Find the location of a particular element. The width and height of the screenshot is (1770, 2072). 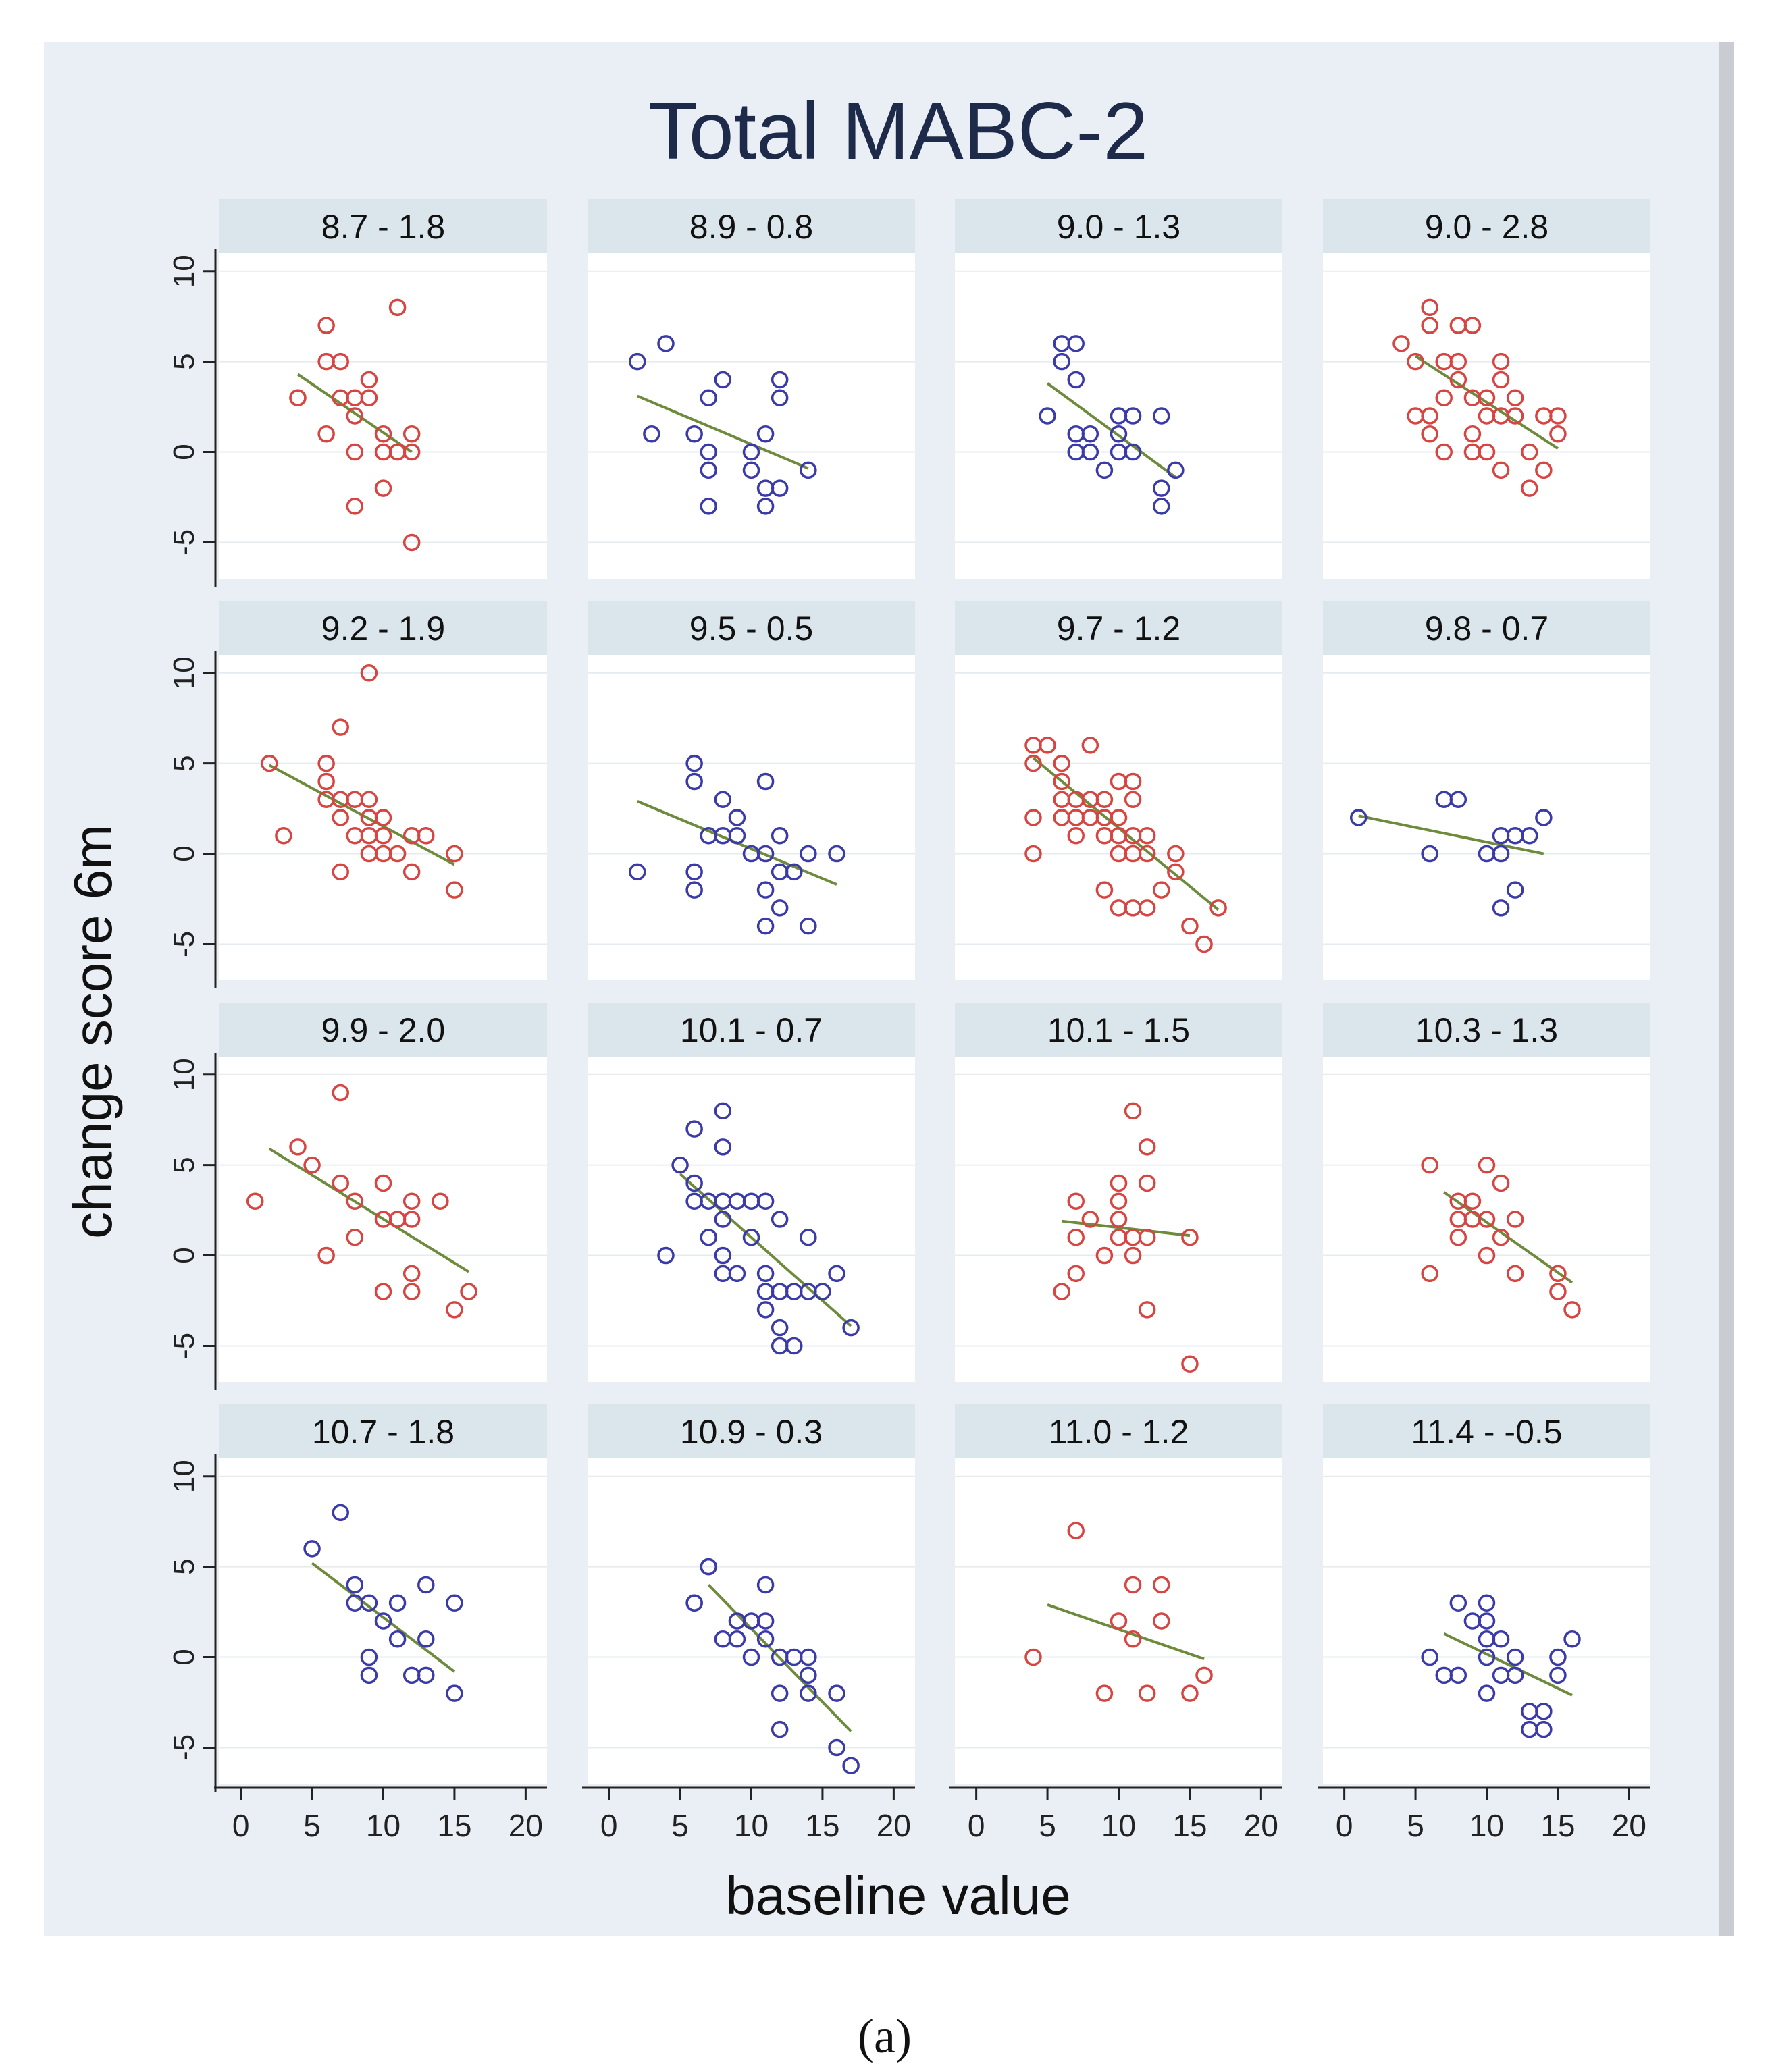

x-tick-label: 5 is located at coordinates (680, 1825).